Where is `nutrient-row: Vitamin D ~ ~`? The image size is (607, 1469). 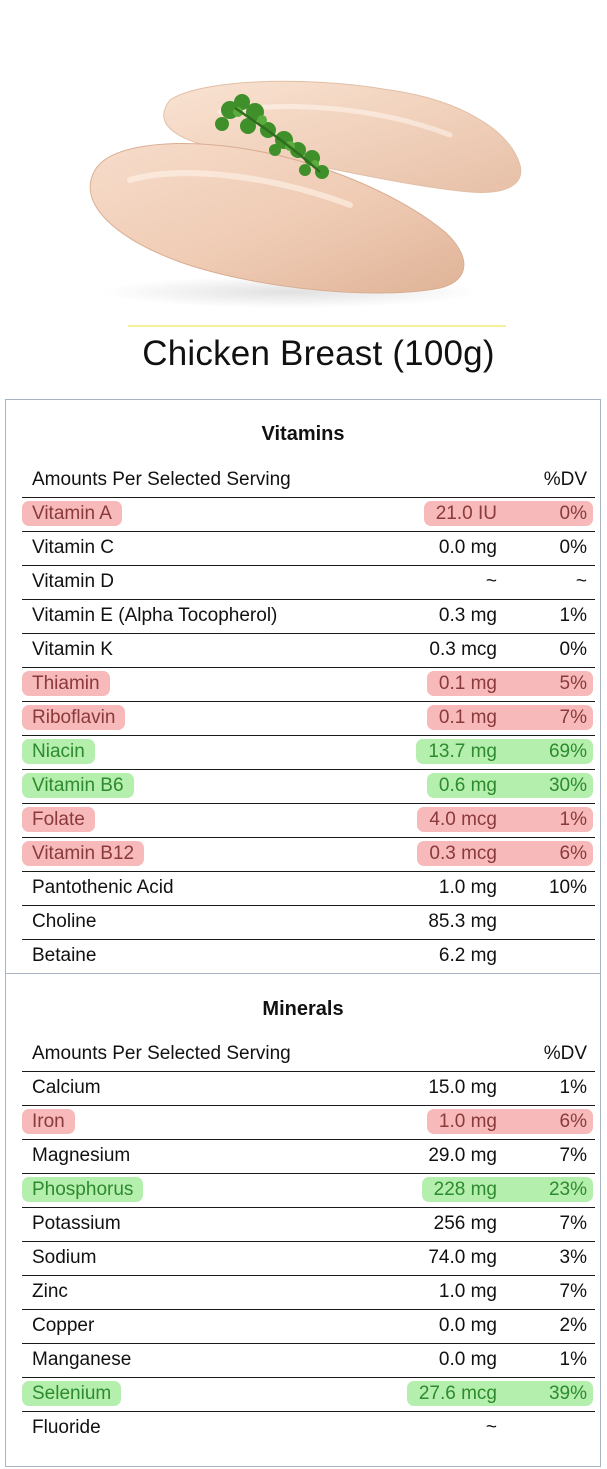 nutrient-row: Vitamin D ~ ~ is located at coordinates (308, 583).